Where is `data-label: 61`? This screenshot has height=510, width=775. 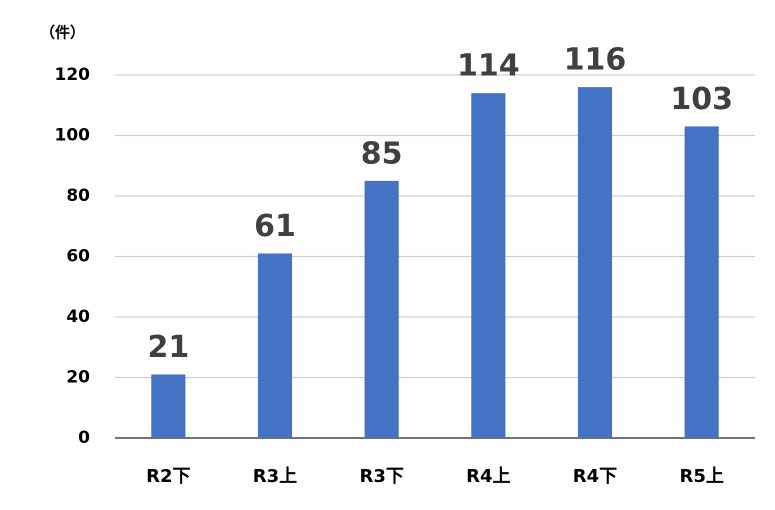 data-label: 61 is located at coordinates (275, 226).